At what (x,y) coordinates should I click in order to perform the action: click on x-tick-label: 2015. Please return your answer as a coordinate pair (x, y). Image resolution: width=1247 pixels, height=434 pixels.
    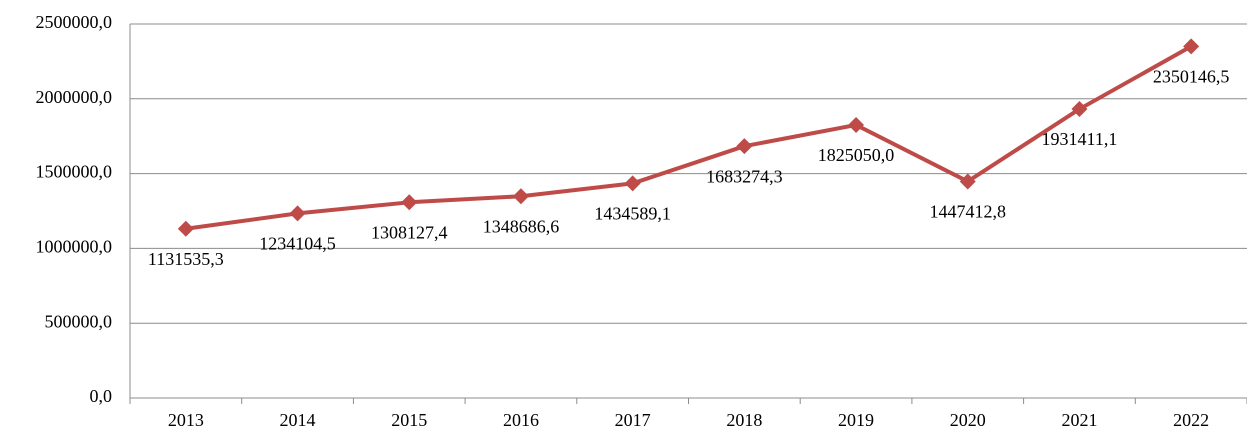
    Looking at the image, I should click on (409, 420).